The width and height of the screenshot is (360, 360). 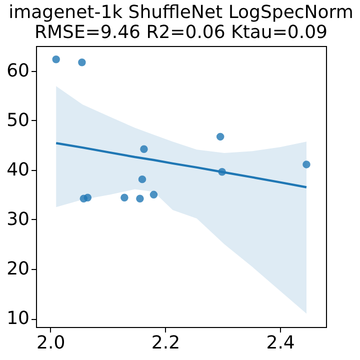 What do you see at coordinates (18, 120) in the screenshot?
I see `y-tick-label: 50` at bounding box center [18, 120].